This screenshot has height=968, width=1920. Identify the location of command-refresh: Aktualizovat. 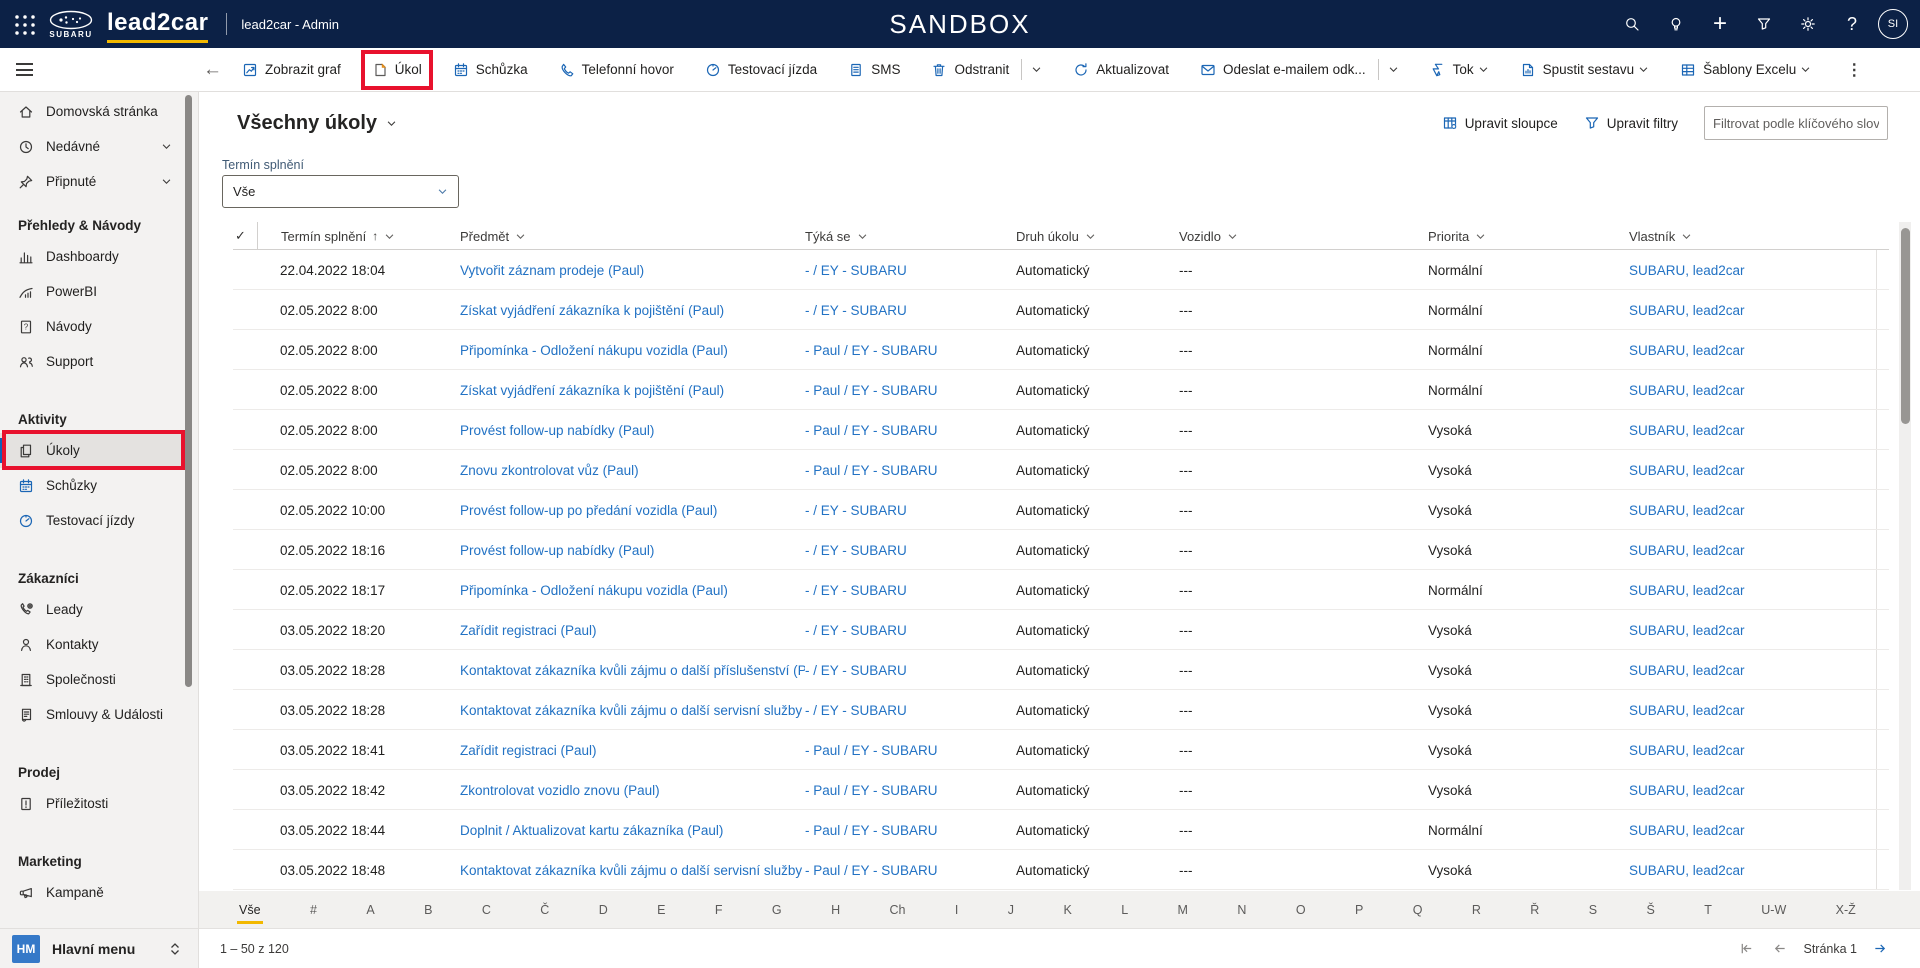
(1121, 70).